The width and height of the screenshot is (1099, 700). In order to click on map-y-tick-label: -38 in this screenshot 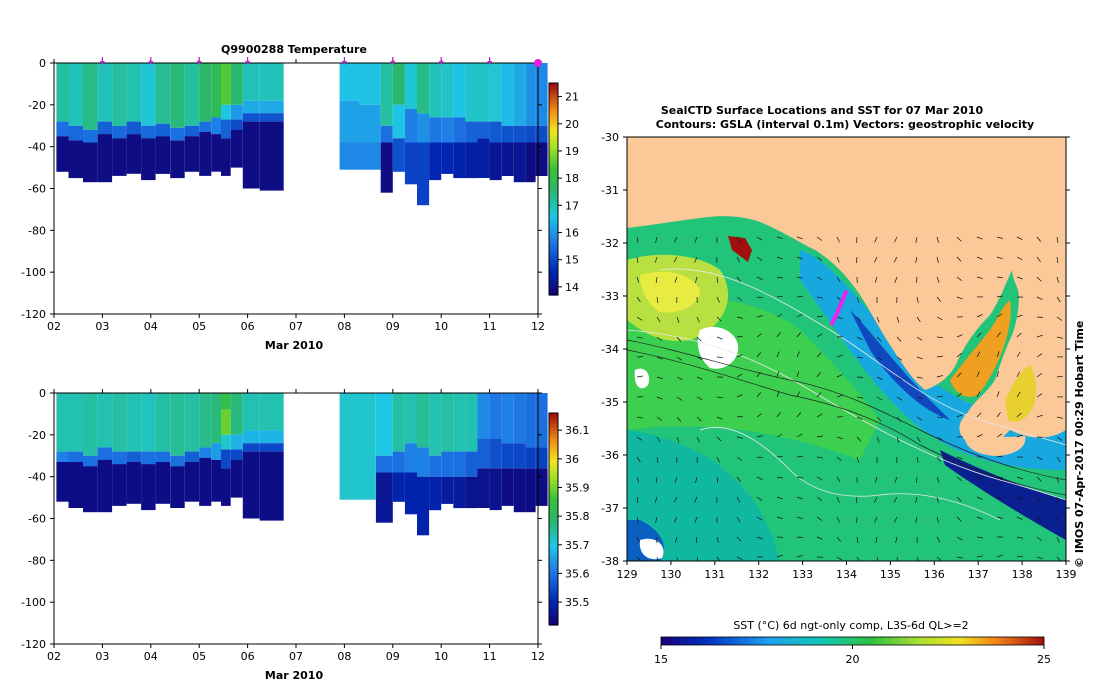, I will do `click(610, 561)`.